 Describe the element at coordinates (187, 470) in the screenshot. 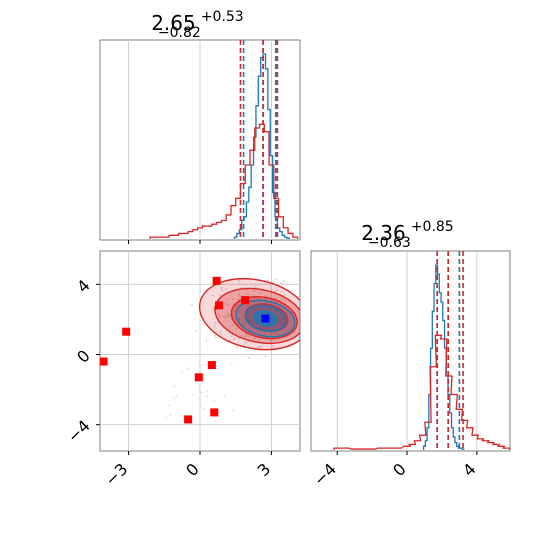

I see `x-ticks: −3 0 3` at that location.